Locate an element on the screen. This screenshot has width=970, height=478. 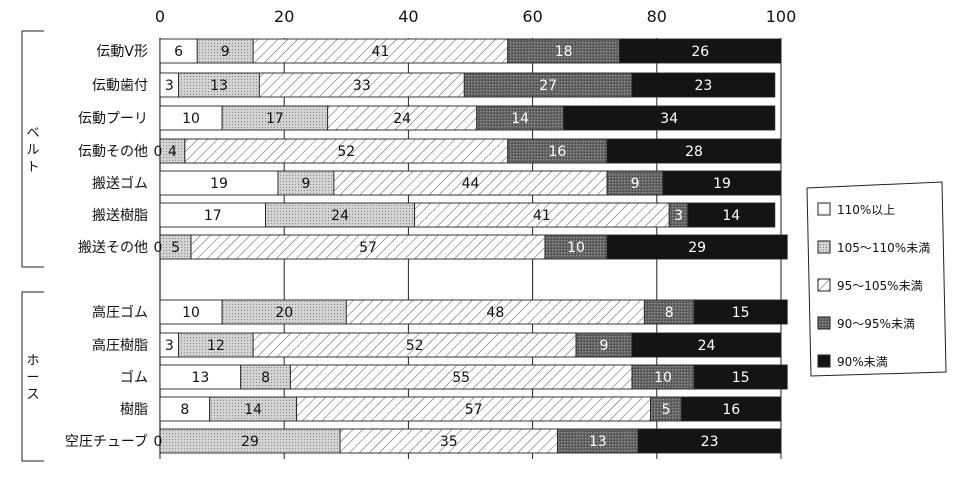
category-label: 樹脂 is located at coordinates (134, 410).